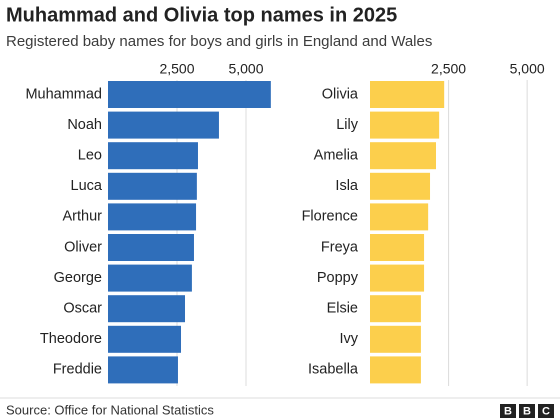  Describe the element at coordinates (340, 94) in the screenshot. I see `category-label: Olivia` at that location.